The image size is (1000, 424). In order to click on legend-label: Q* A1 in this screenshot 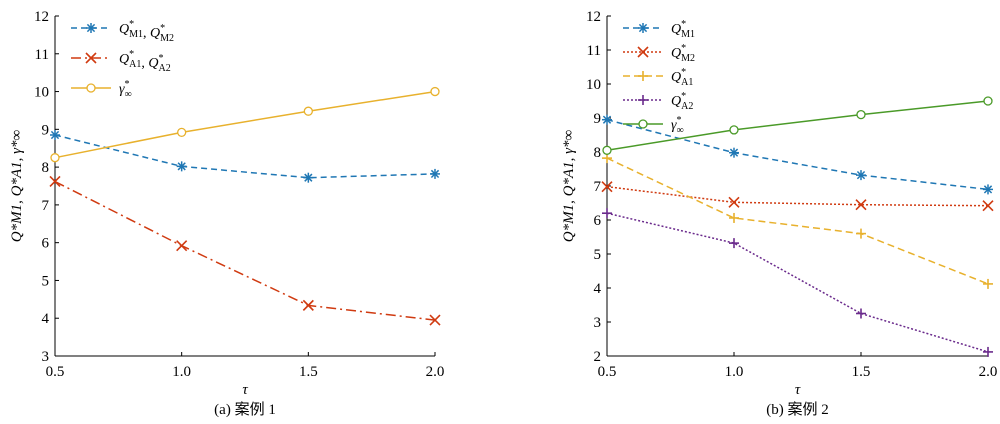, I will do `click(682, 77)`.